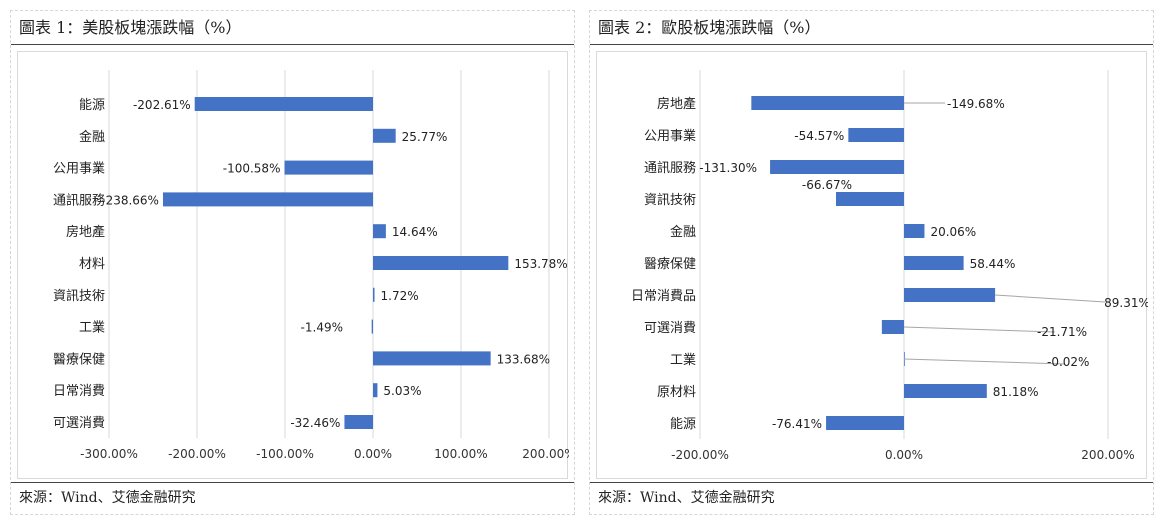 The height and width of the screenshot is (525, 1159). What do you see at coordinates (130, 200) in the screenshot?
I see `data-label: -238.66%` at bounding box center [130, 200].